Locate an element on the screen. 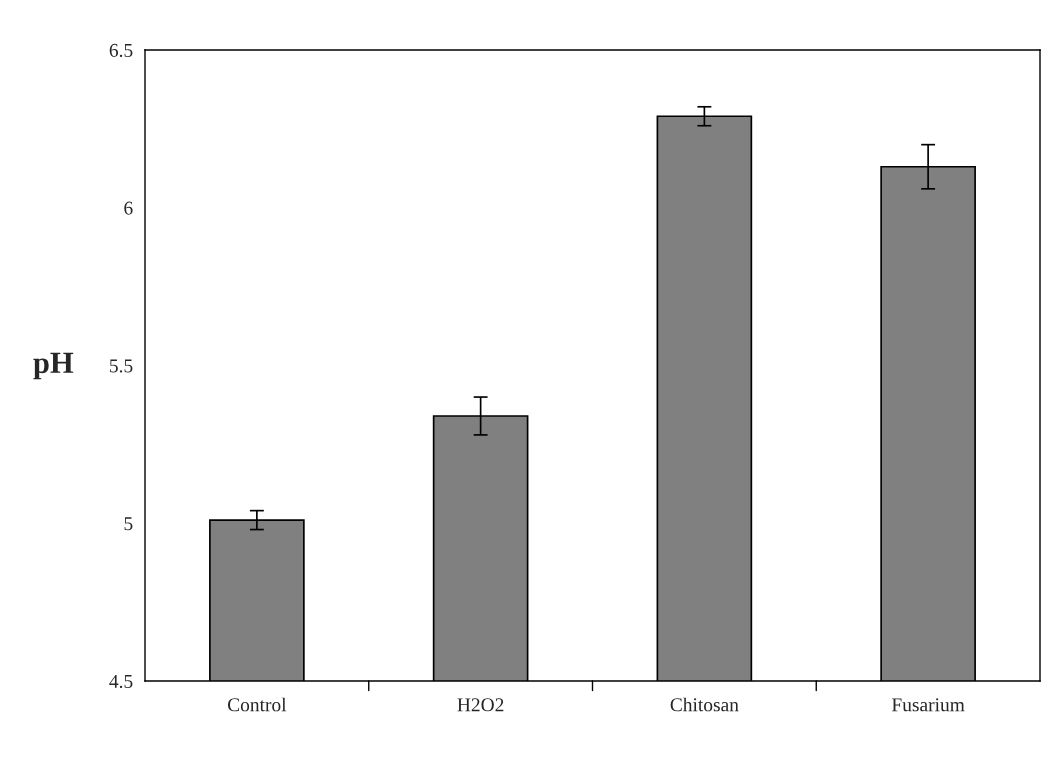 This screenshot has height=761, width=1057. x-tick-label: H2O2 is located at coordinates (480, 705).